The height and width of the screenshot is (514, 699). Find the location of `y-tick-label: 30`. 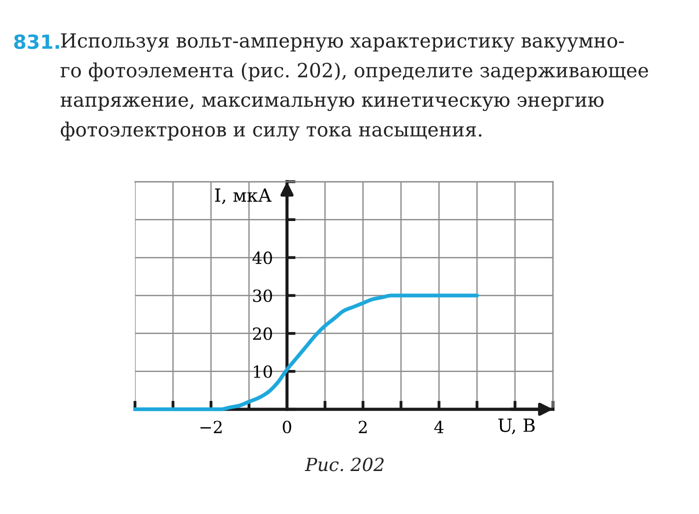

y-tick-label: 30 is located at coordinates (262, 295).